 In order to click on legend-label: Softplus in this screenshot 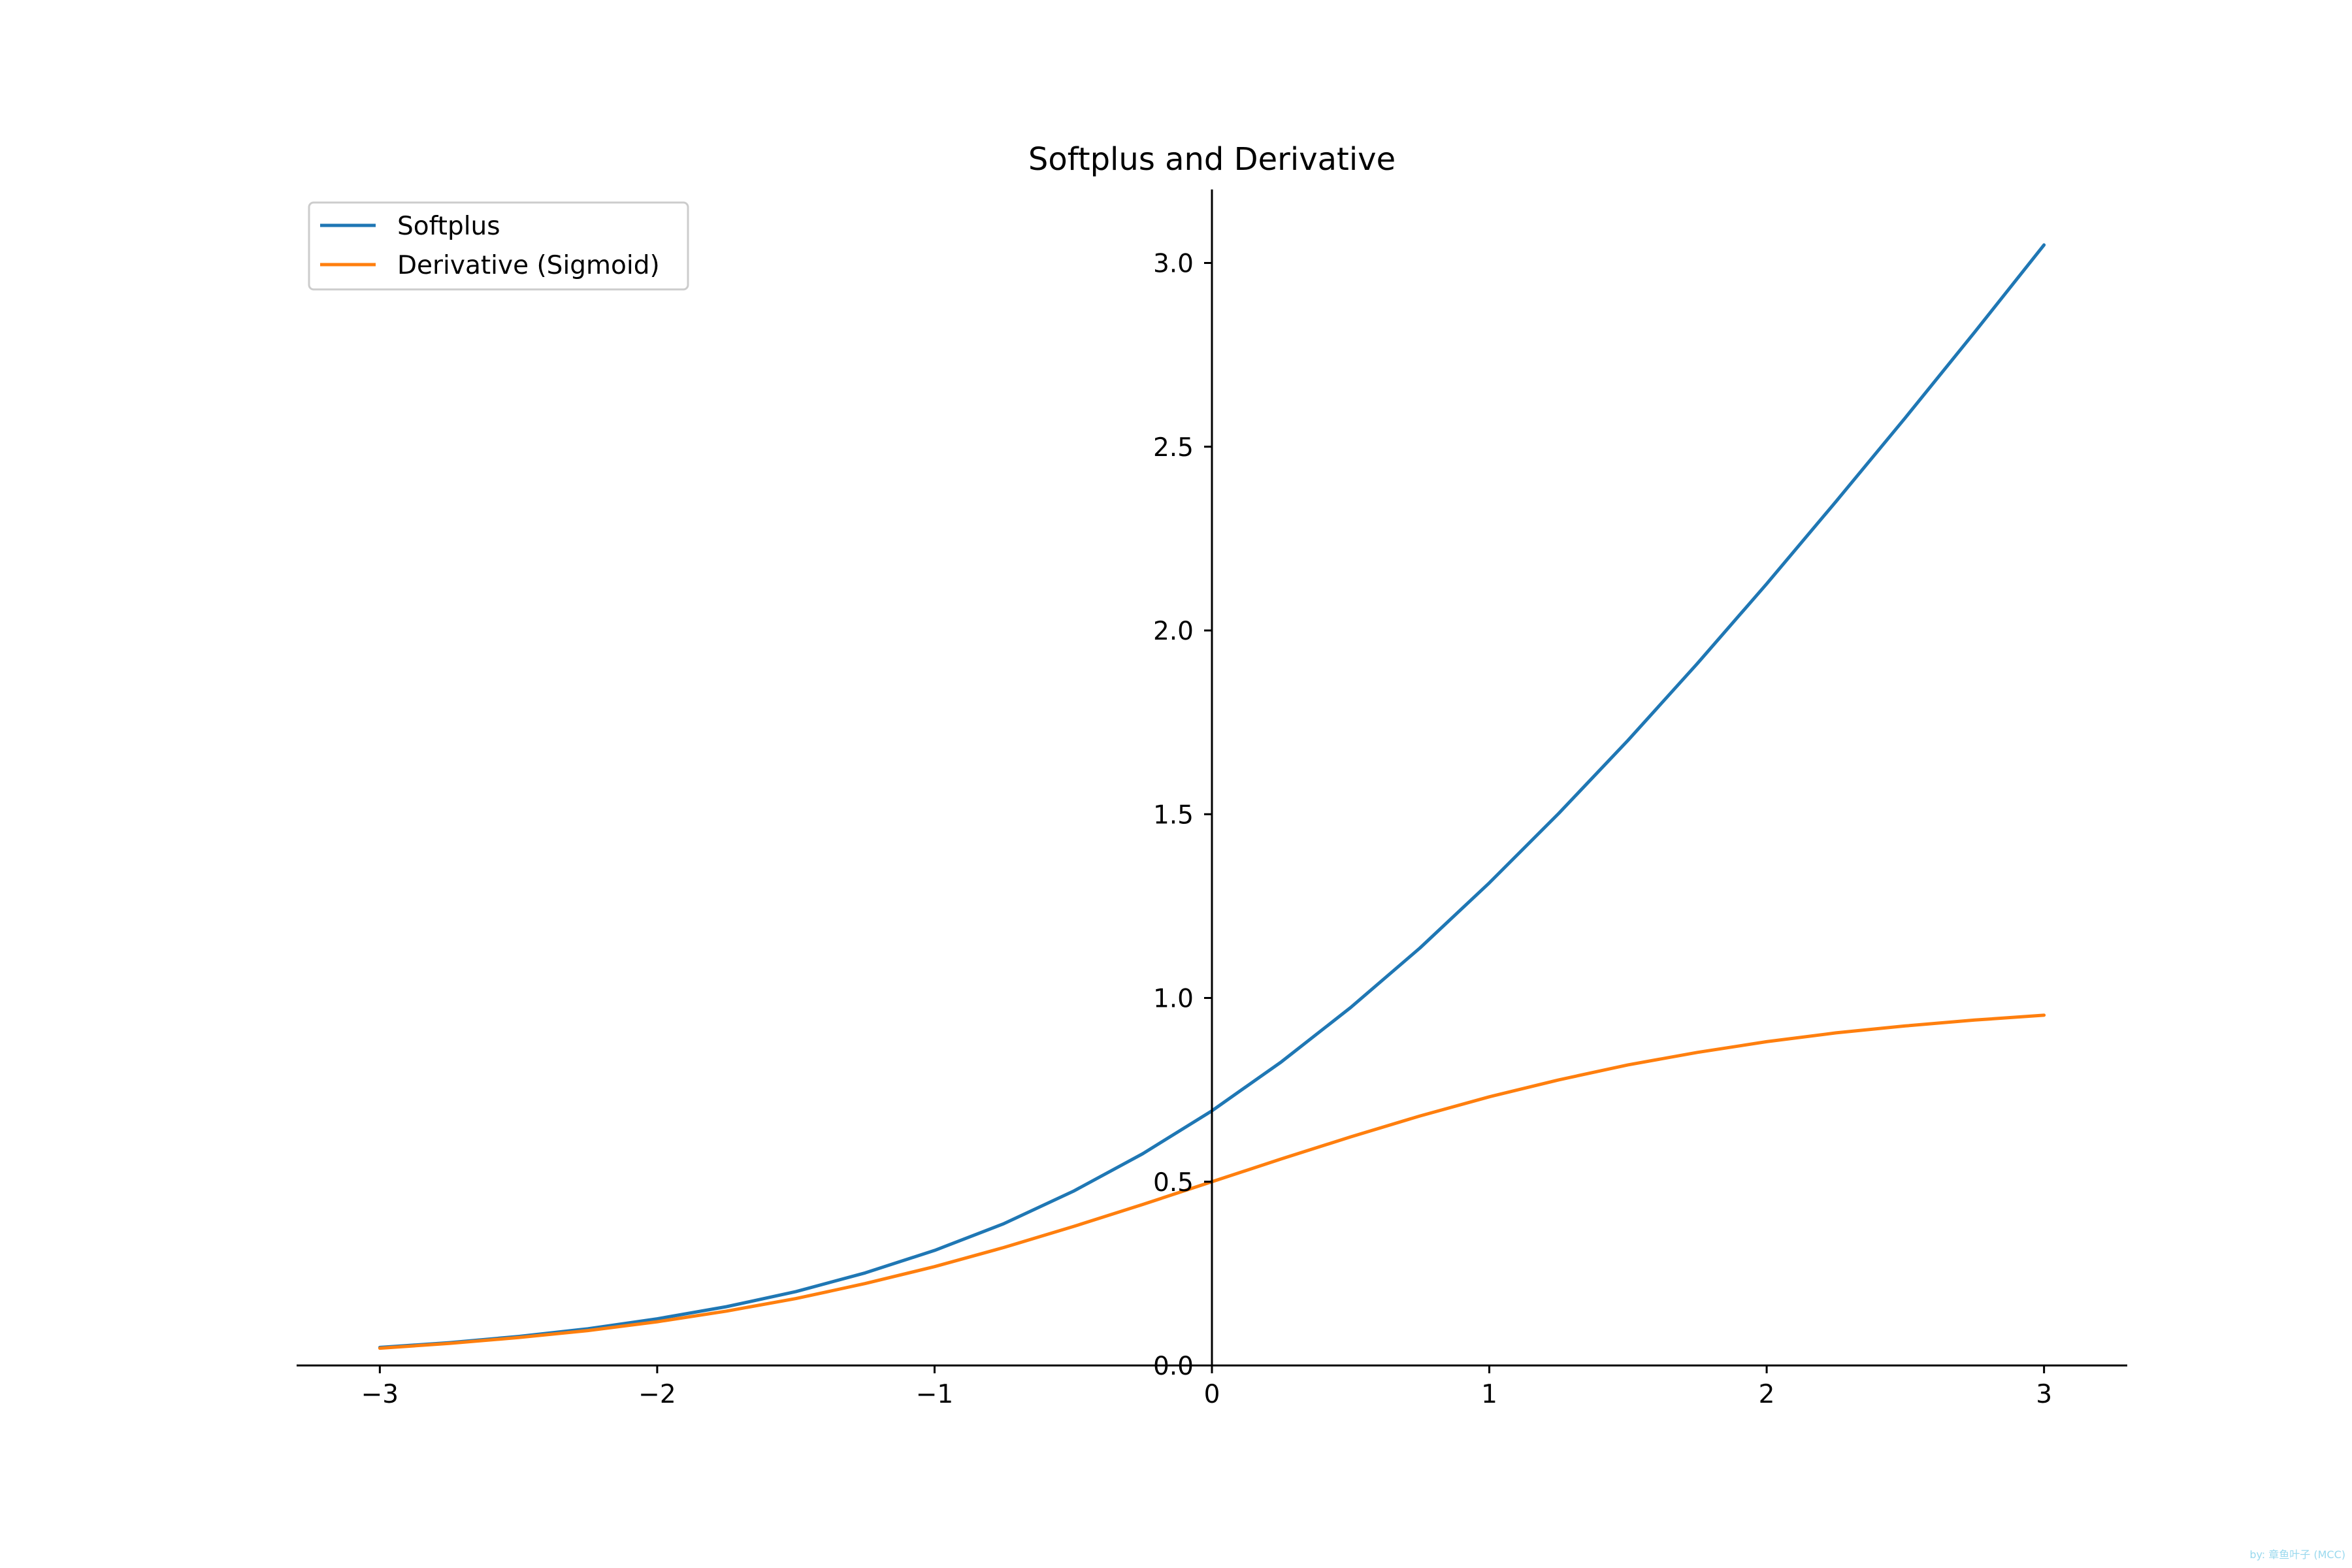, I will do `click(448, 226)`.